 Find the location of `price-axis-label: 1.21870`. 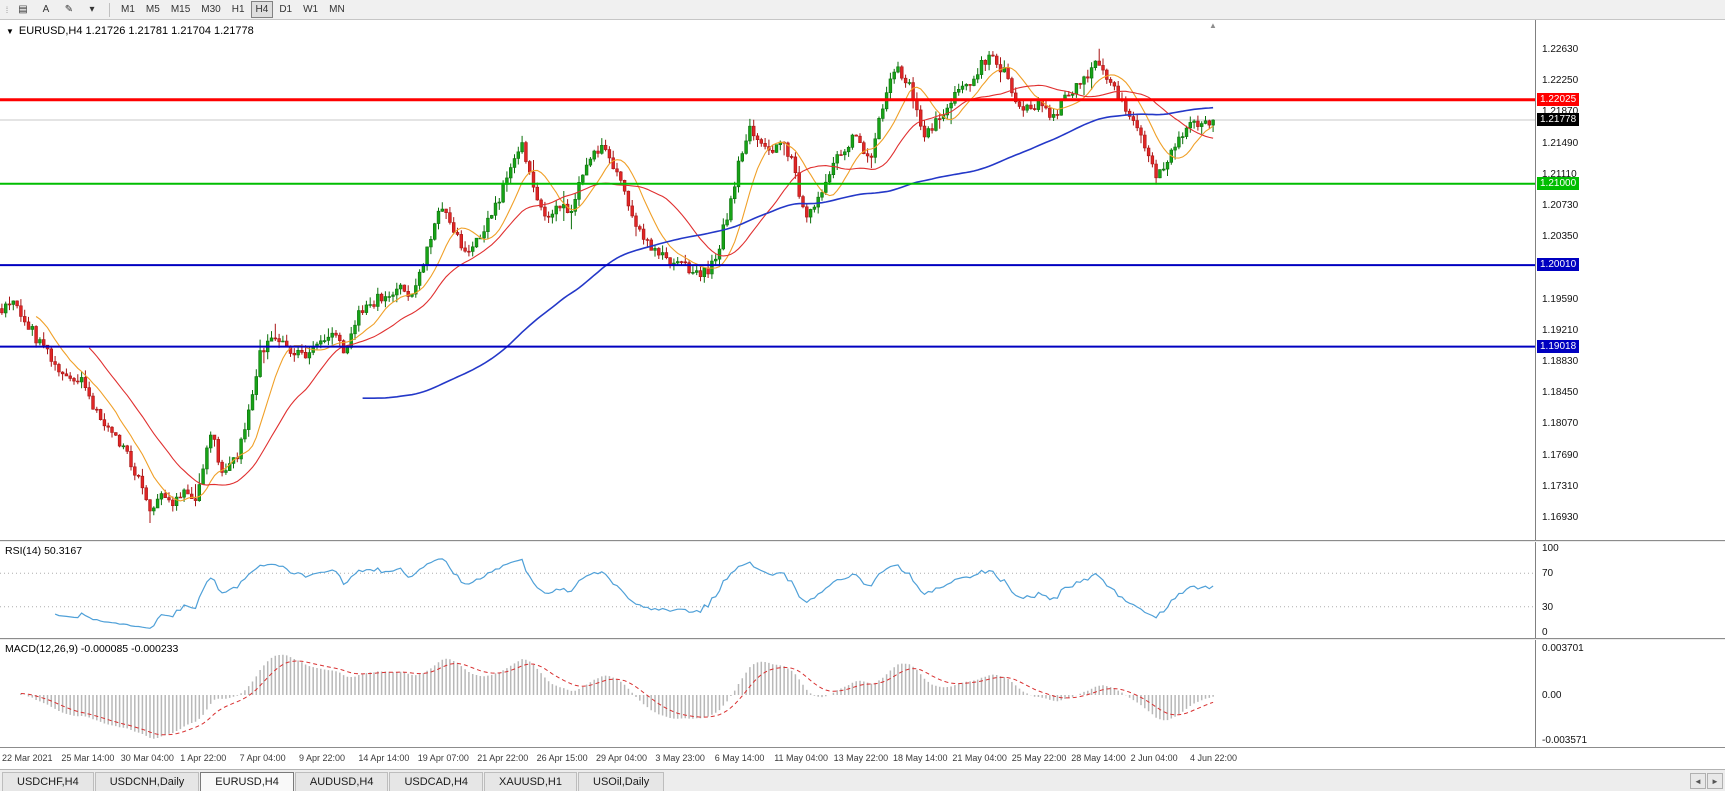

price-axis-label: 1.21870 is located at coordinates (1560, 112).